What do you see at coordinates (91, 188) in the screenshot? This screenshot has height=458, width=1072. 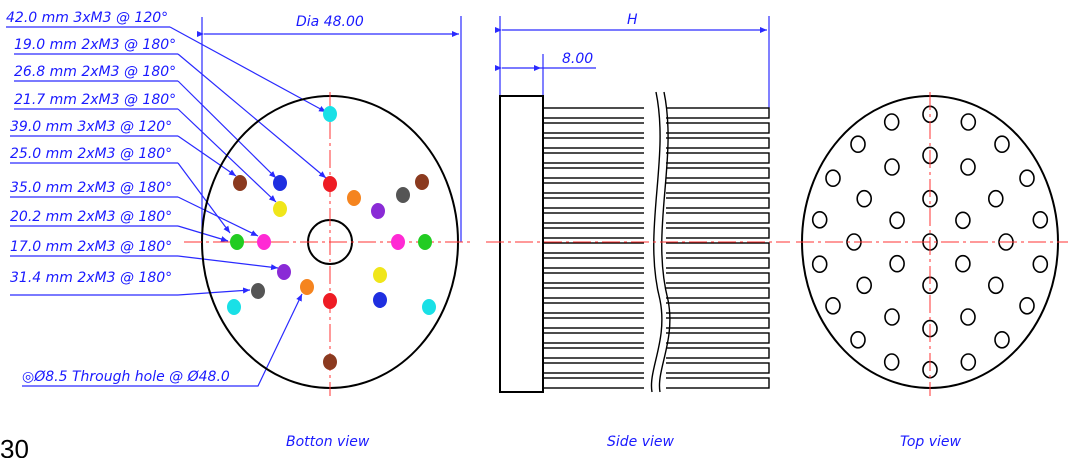 I see `callout-label: 35.0 mm 2xM3 @ 180°` at bounding box center [91, 188].